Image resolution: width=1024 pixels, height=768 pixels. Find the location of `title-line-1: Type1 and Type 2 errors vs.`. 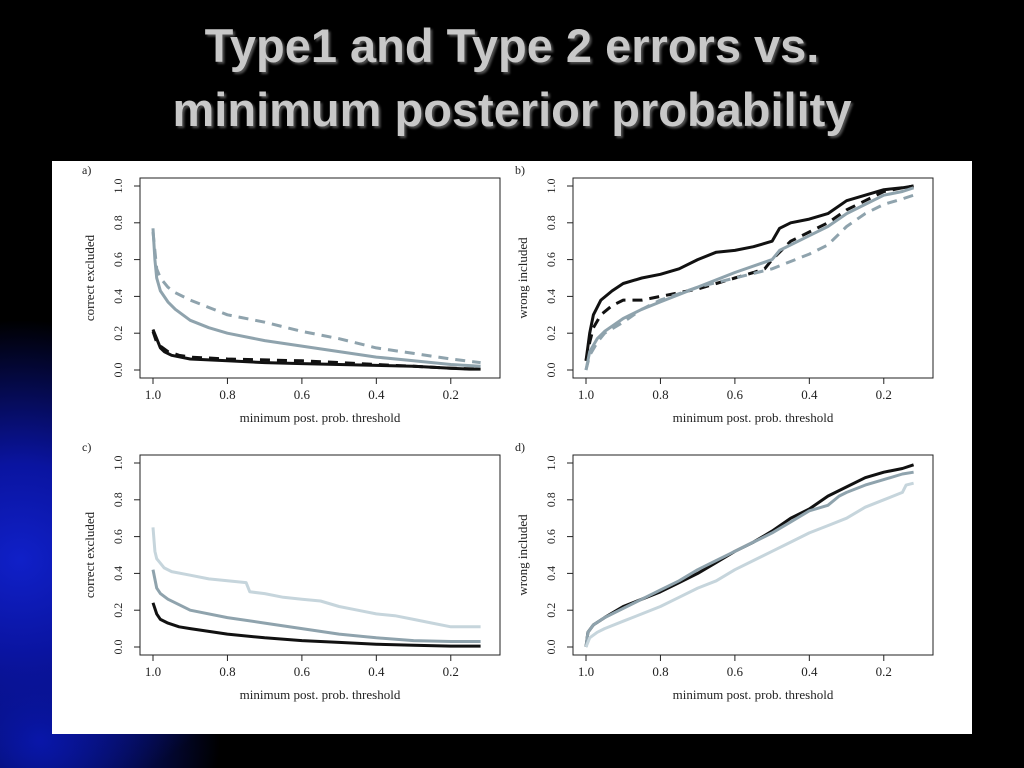

title-line-1: Type1 and Type 2 errors vs. is located at coordinates (512, 45).